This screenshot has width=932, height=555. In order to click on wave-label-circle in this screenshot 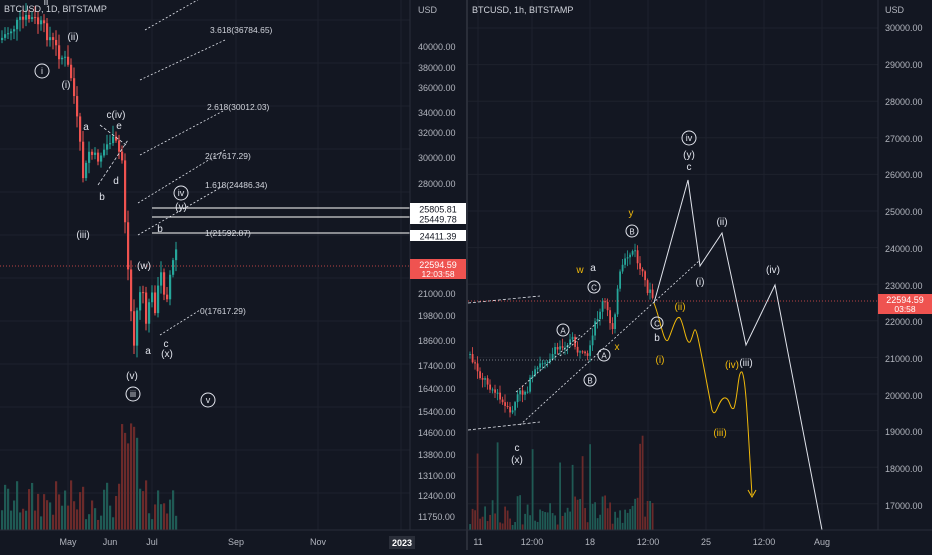, I will do `click(208, 400)`.